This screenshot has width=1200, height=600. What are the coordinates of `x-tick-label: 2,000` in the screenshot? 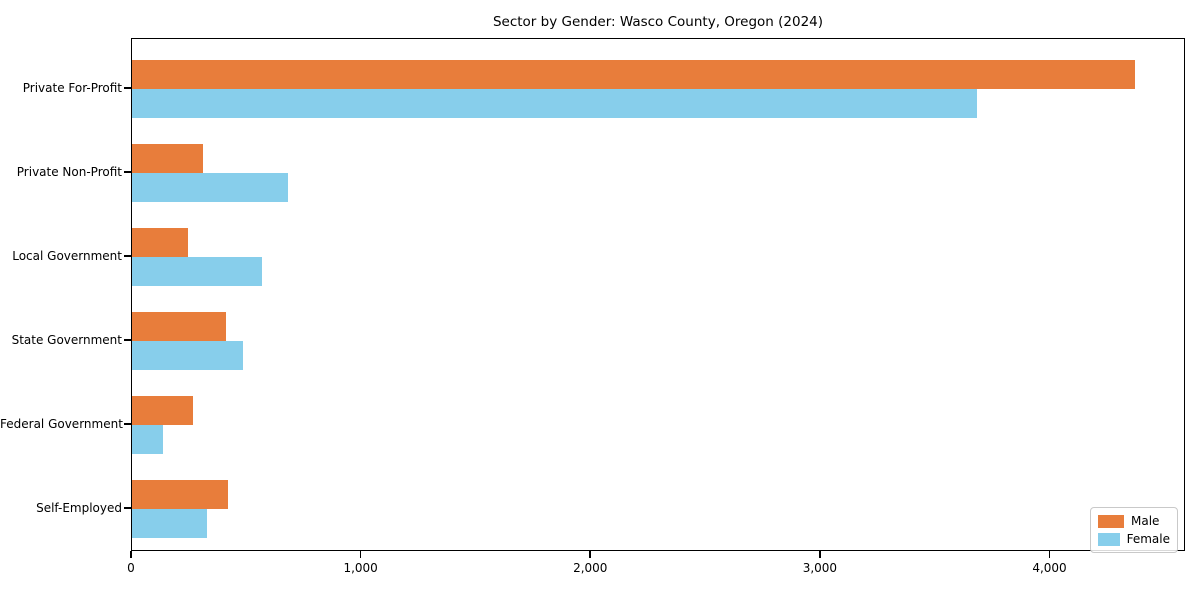 It's located at (590, 568).